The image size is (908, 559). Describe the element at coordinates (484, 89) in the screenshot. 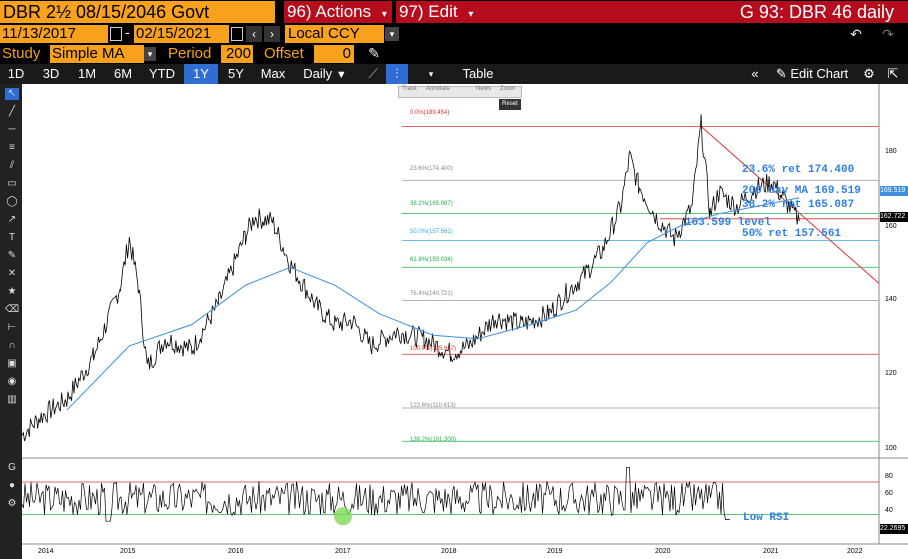

I see `news-button: News` at that location.